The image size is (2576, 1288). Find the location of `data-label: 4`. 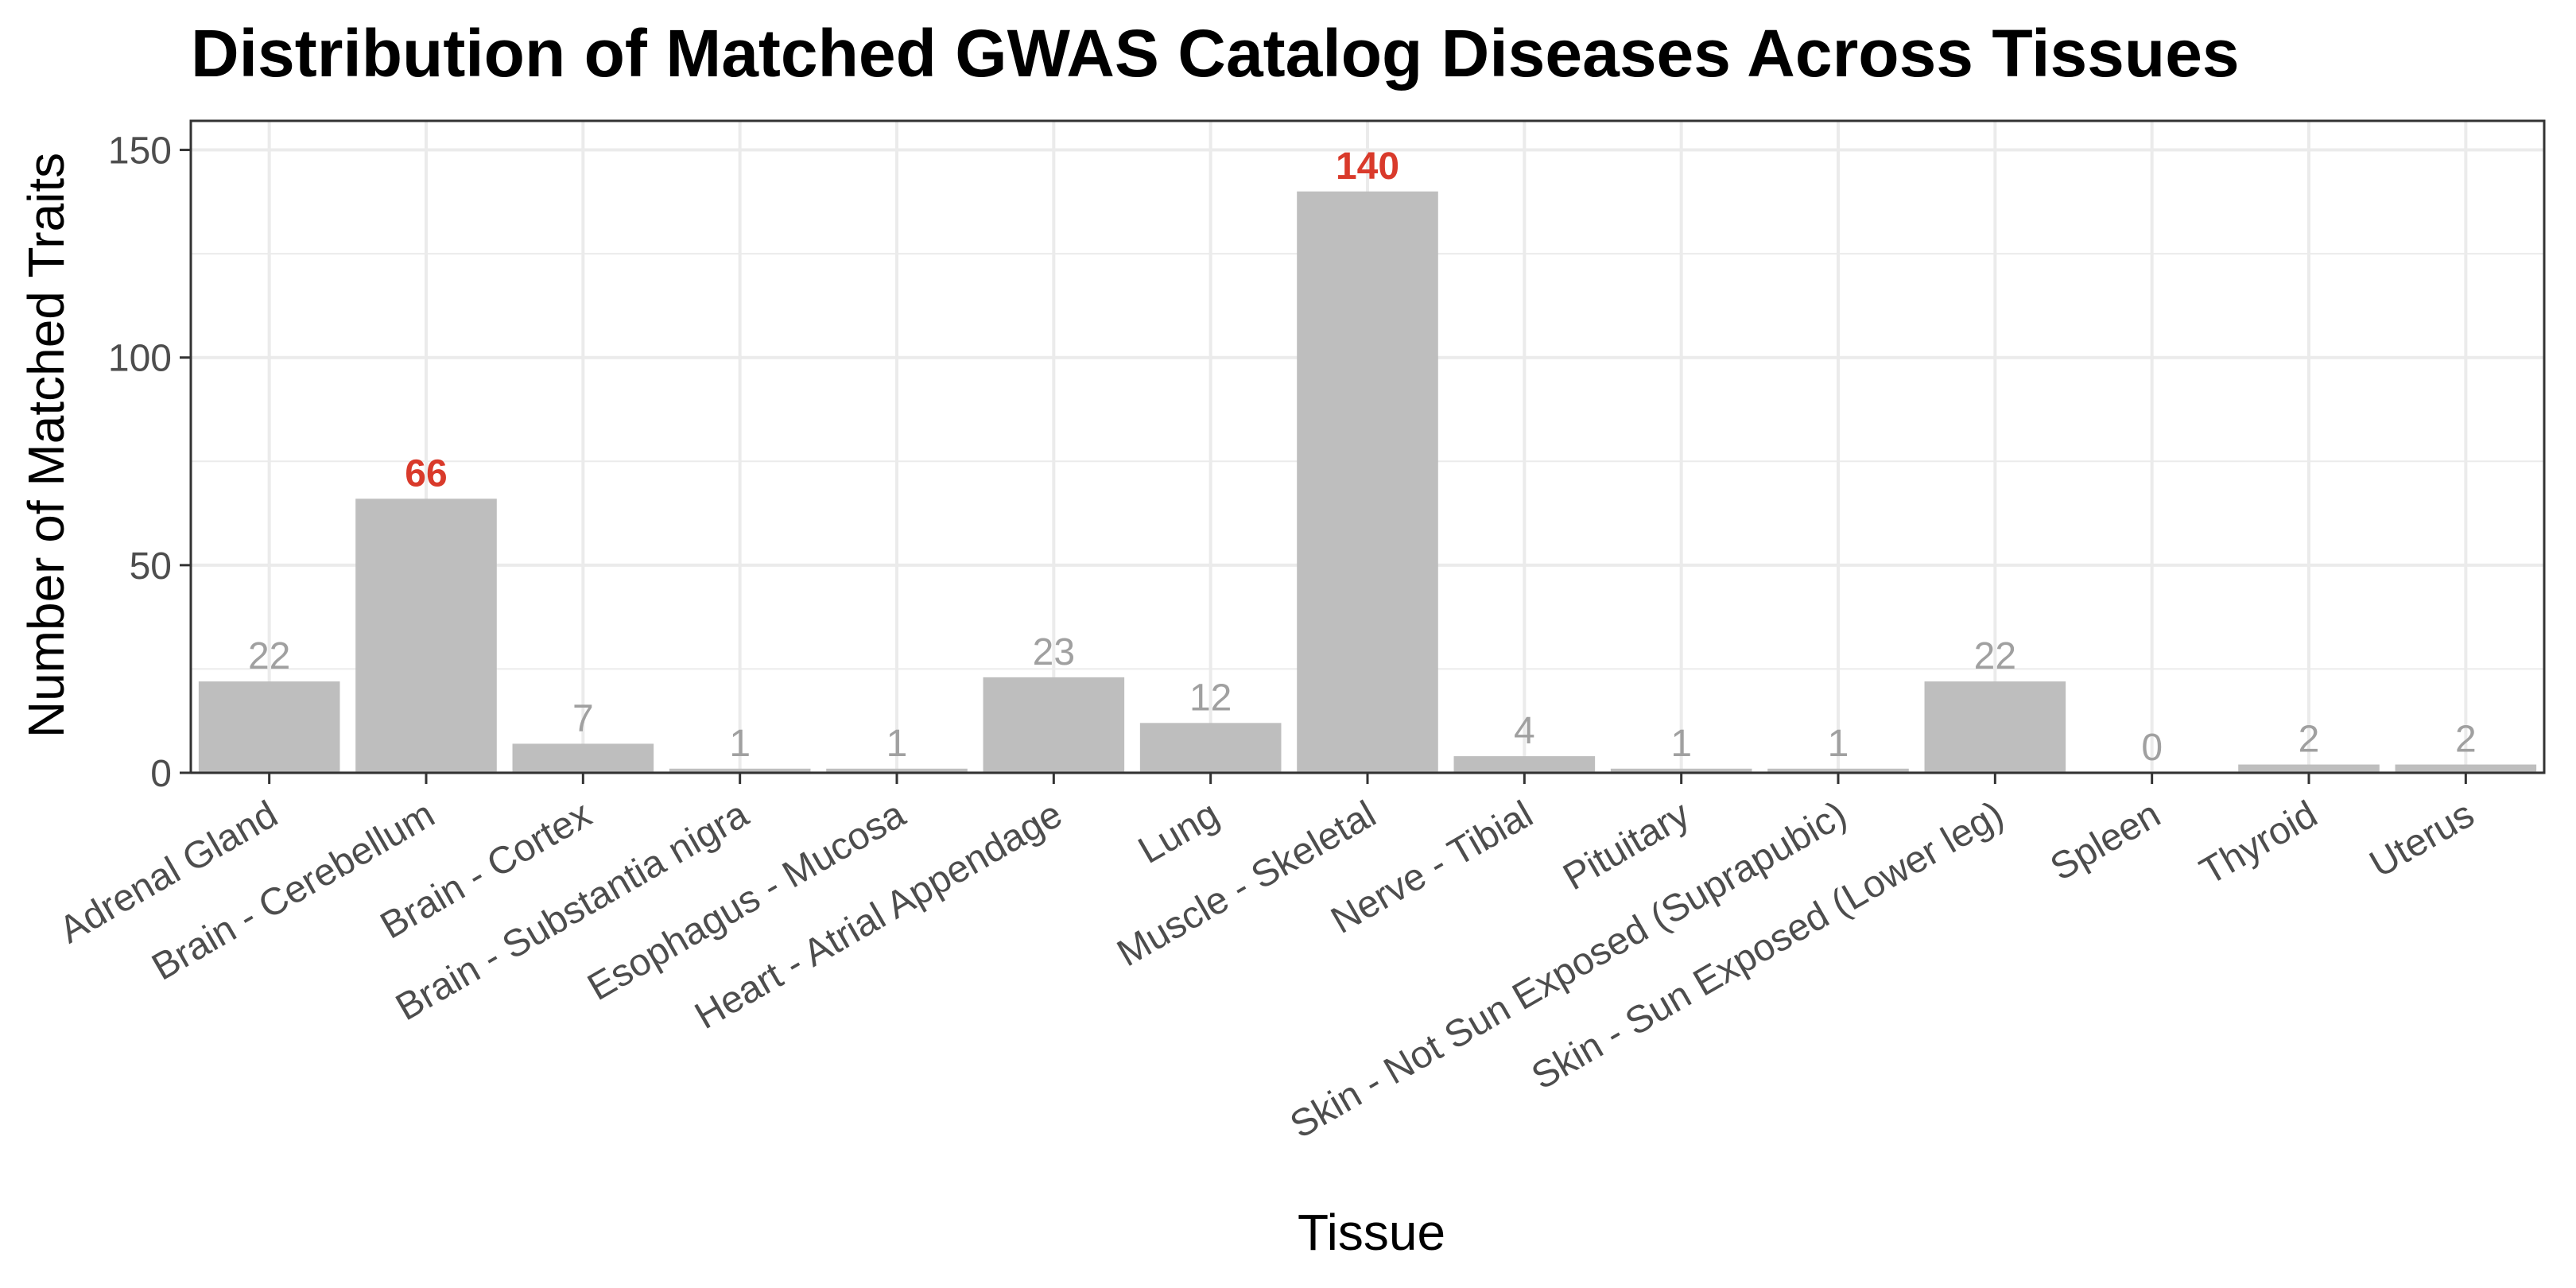

data-label: 4 is located at coordinates (1525, 731).